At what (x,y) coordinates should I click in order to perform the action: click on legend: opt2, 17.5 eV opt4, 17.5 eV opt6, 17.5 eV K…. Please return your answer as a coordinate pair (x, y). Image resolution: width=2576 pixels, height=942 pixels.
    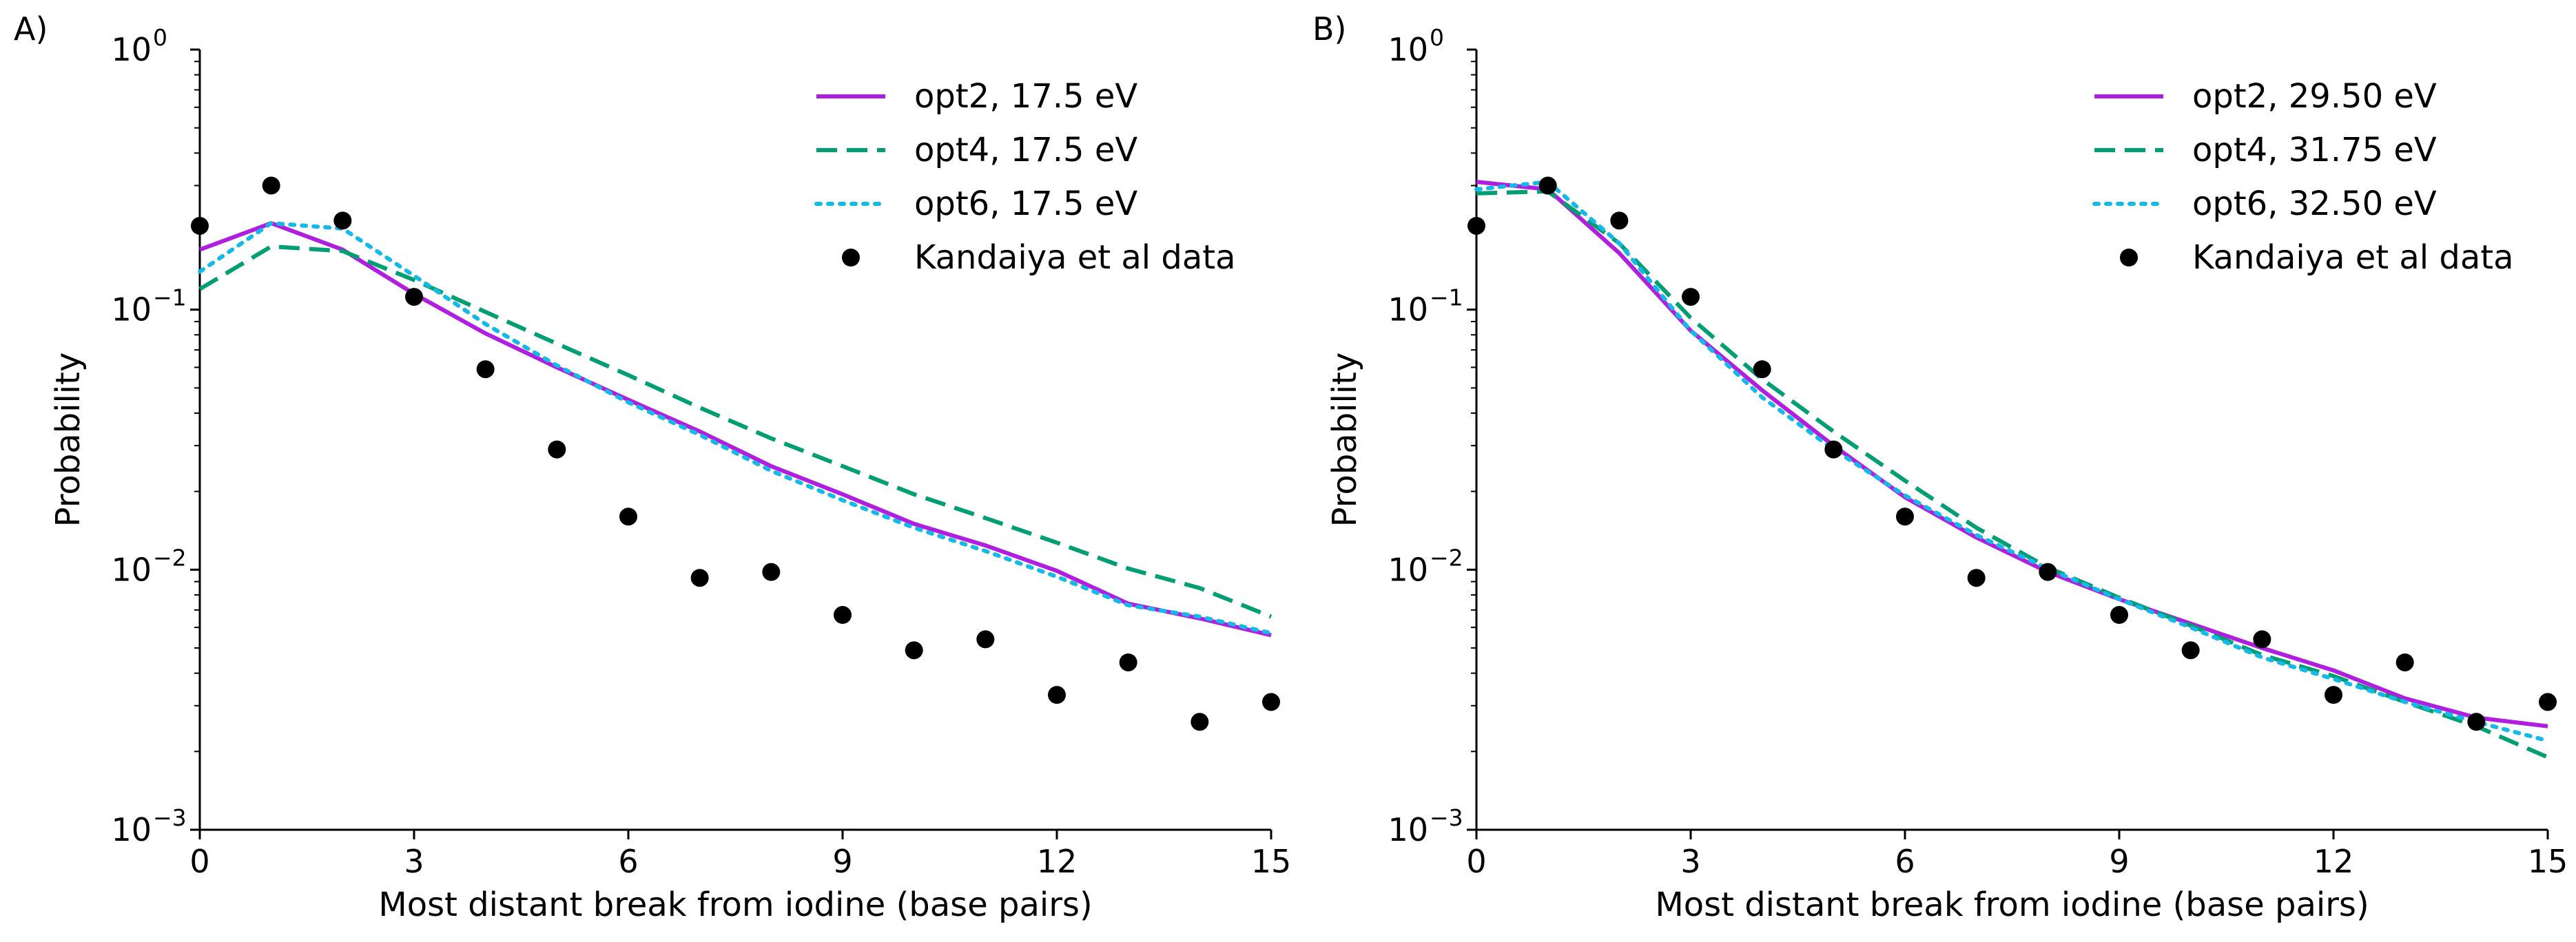
    Looking at the image, I should click on (1025, 177).